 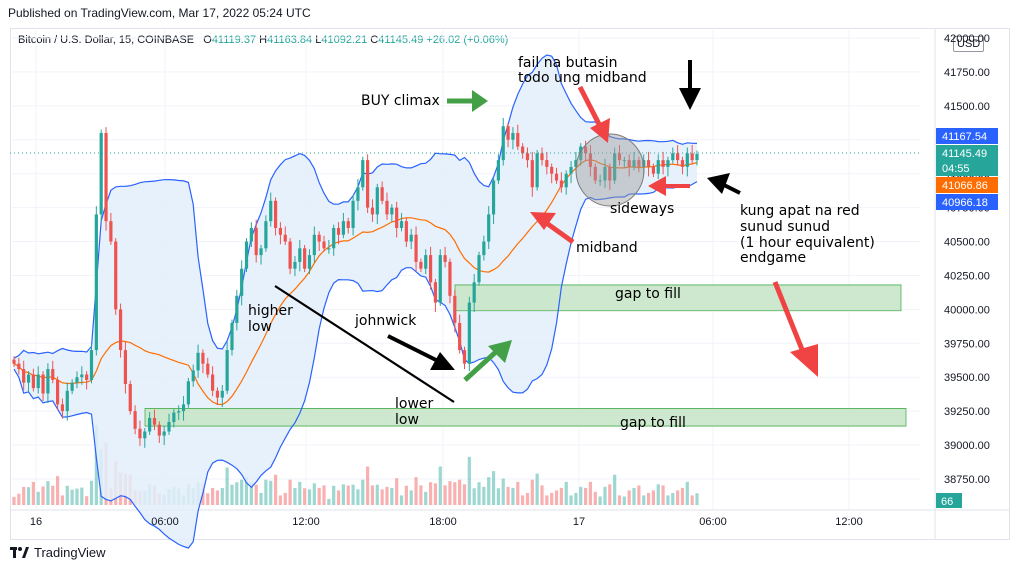 I want to click on note-endgame-line2: sunud sunud, so click(x=785, y=227).